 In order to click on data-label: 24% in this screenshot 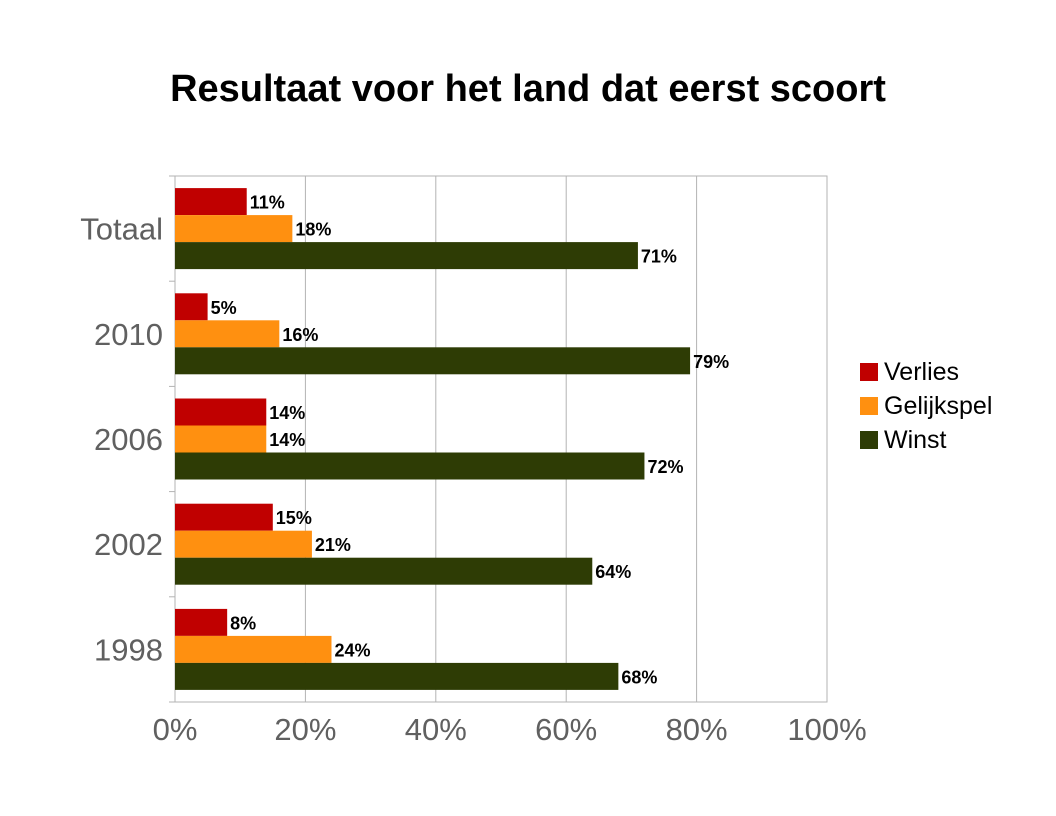, I will do `click(352, 650)`.